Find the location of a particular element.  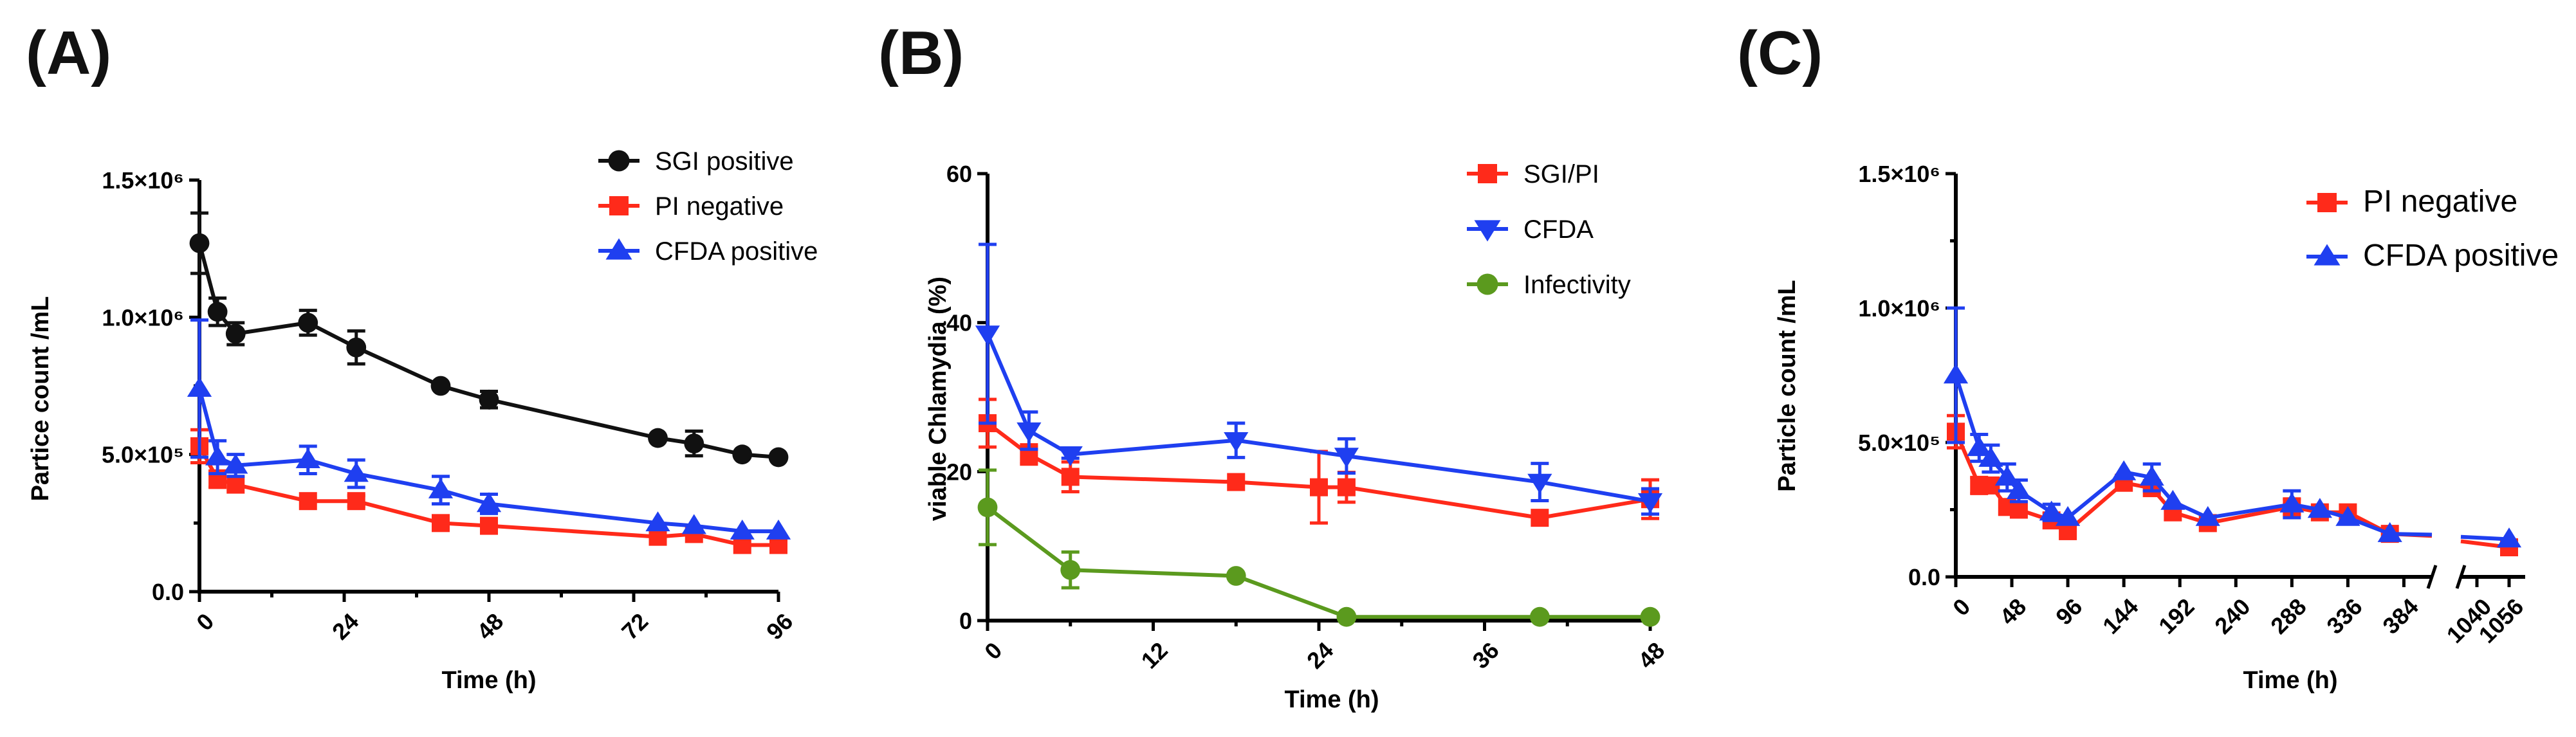

panel-c-legend-item: PI negative is located at coordinates (2411, 202).